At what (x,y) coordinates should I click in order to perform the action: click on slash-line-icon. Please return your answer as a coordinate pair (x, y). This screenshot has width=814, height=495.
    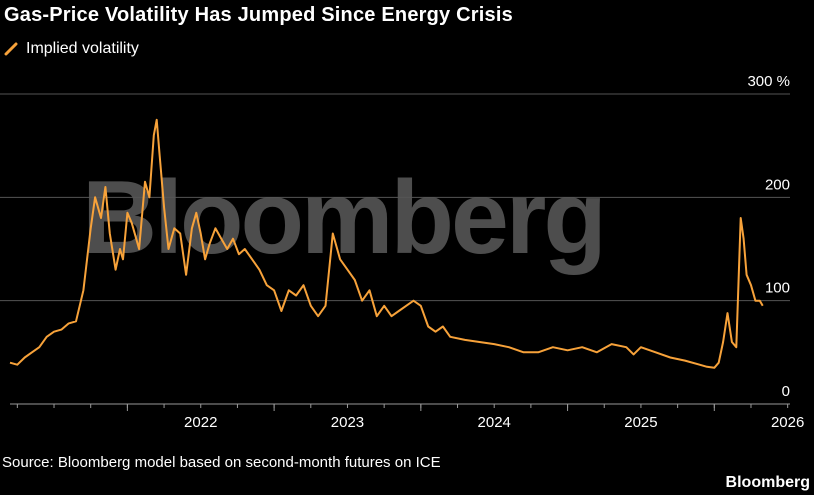
    Looking at the image, I should click on (11, 49).